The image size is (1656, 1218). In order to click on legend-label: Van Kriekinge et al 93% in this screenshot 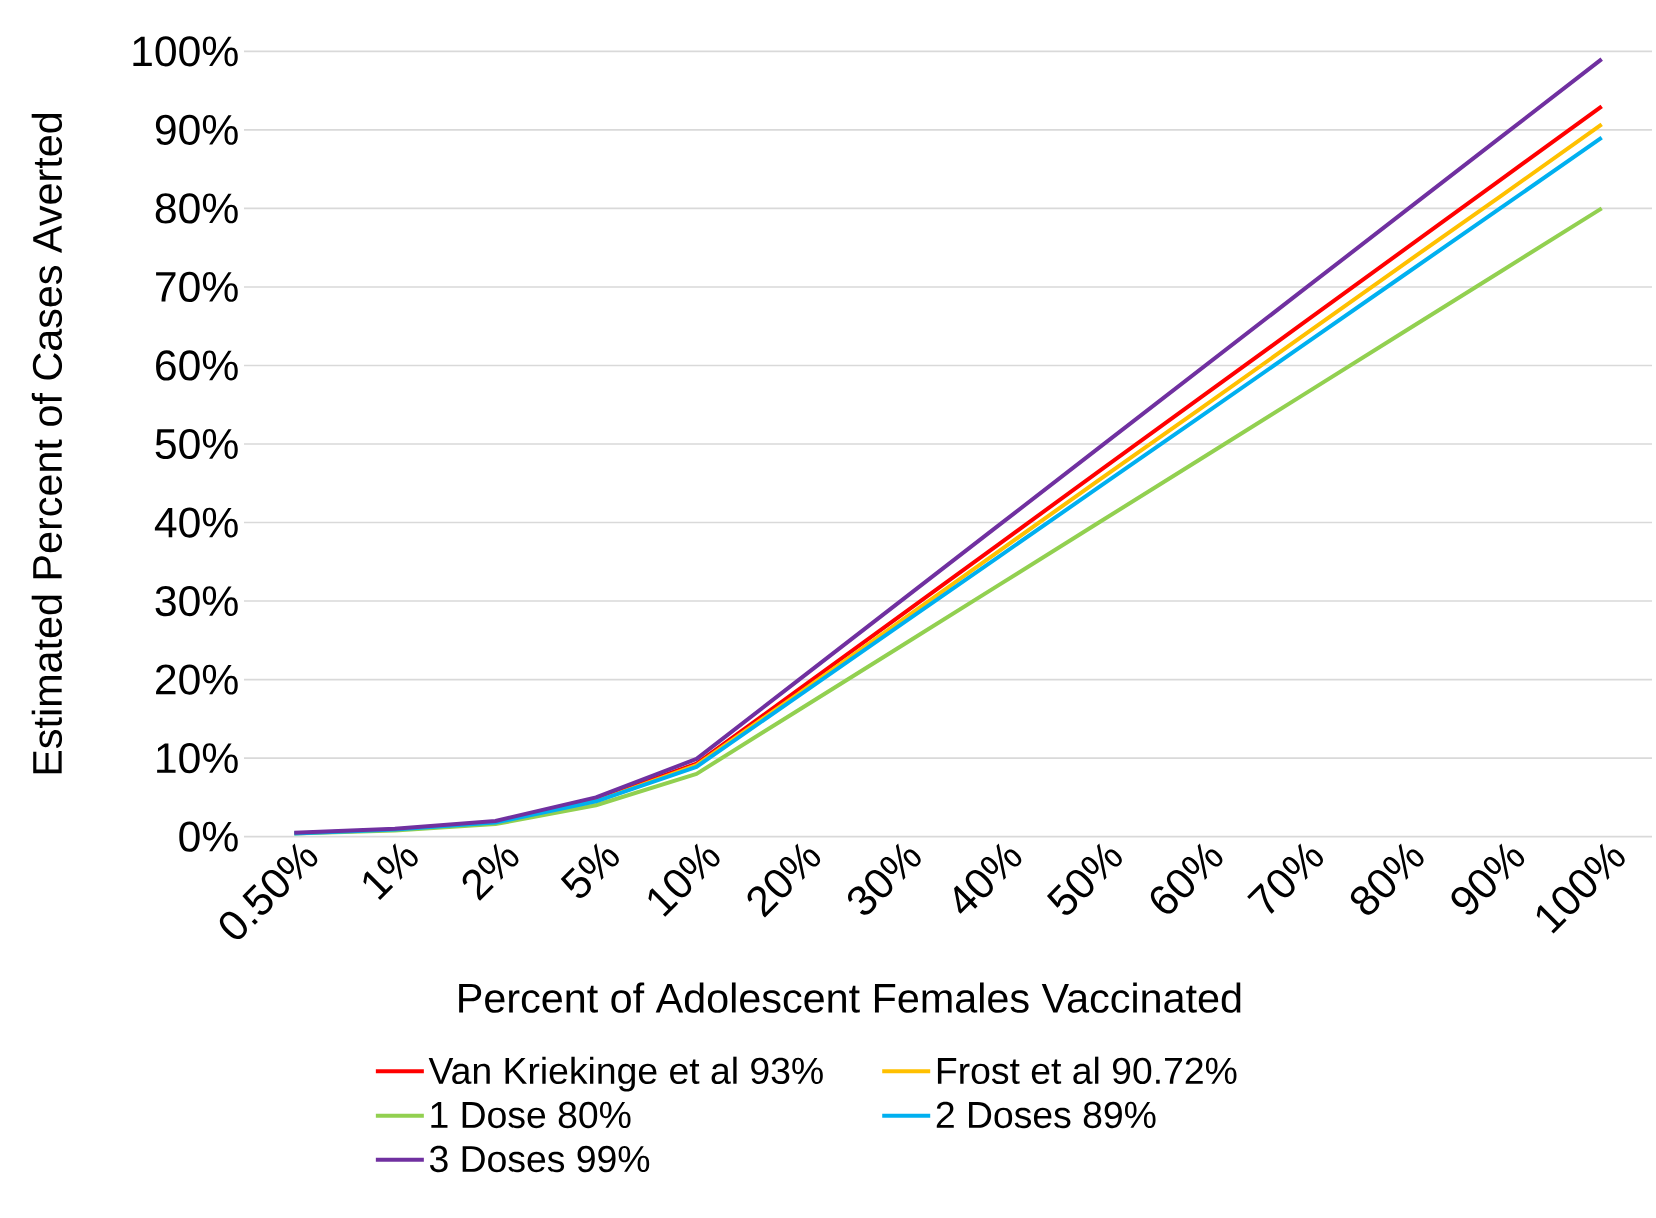, I will do `click(625, 1074)`.